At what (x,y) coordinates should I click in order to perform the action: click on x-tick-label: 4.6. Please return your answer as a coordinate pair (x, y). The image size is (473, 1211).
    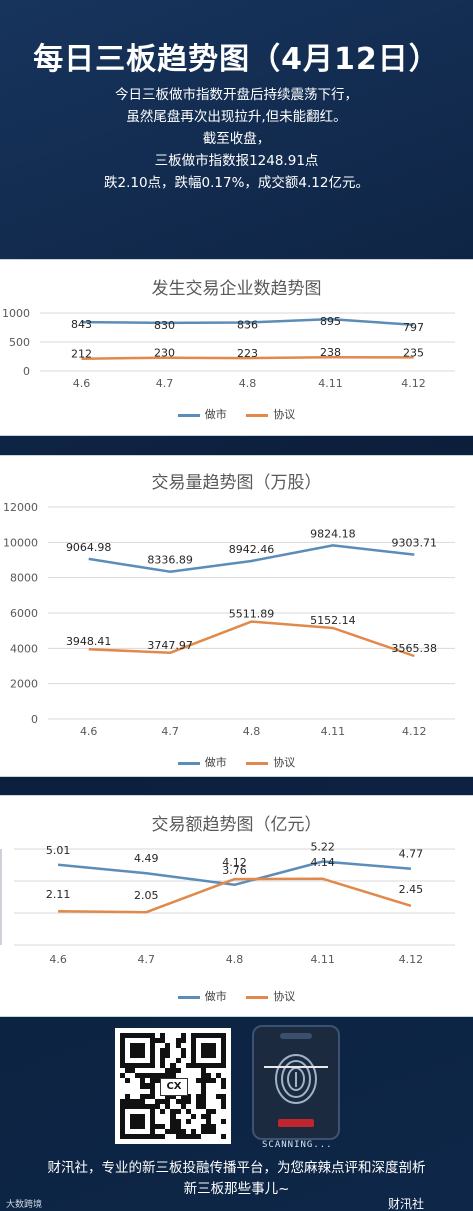
    Looking at the image, I should click on (58, 959).